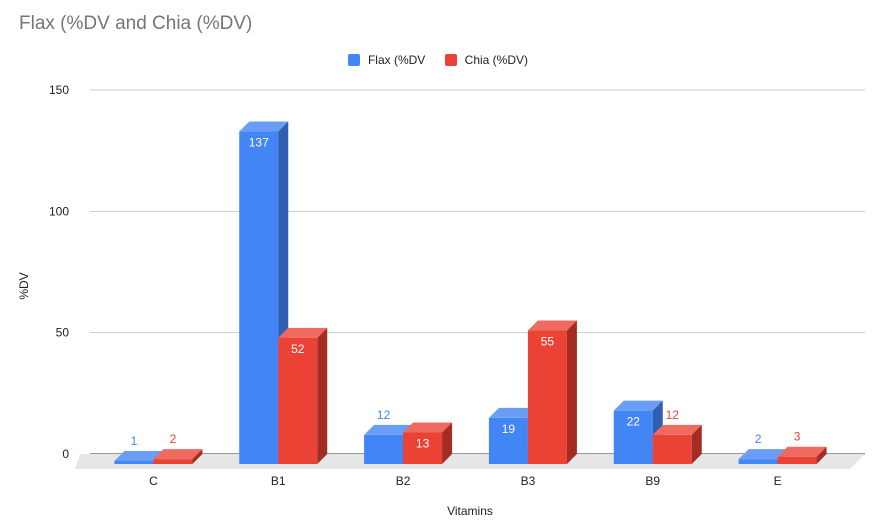  I want to click on y-tick-label: 50, so click(63, 333).